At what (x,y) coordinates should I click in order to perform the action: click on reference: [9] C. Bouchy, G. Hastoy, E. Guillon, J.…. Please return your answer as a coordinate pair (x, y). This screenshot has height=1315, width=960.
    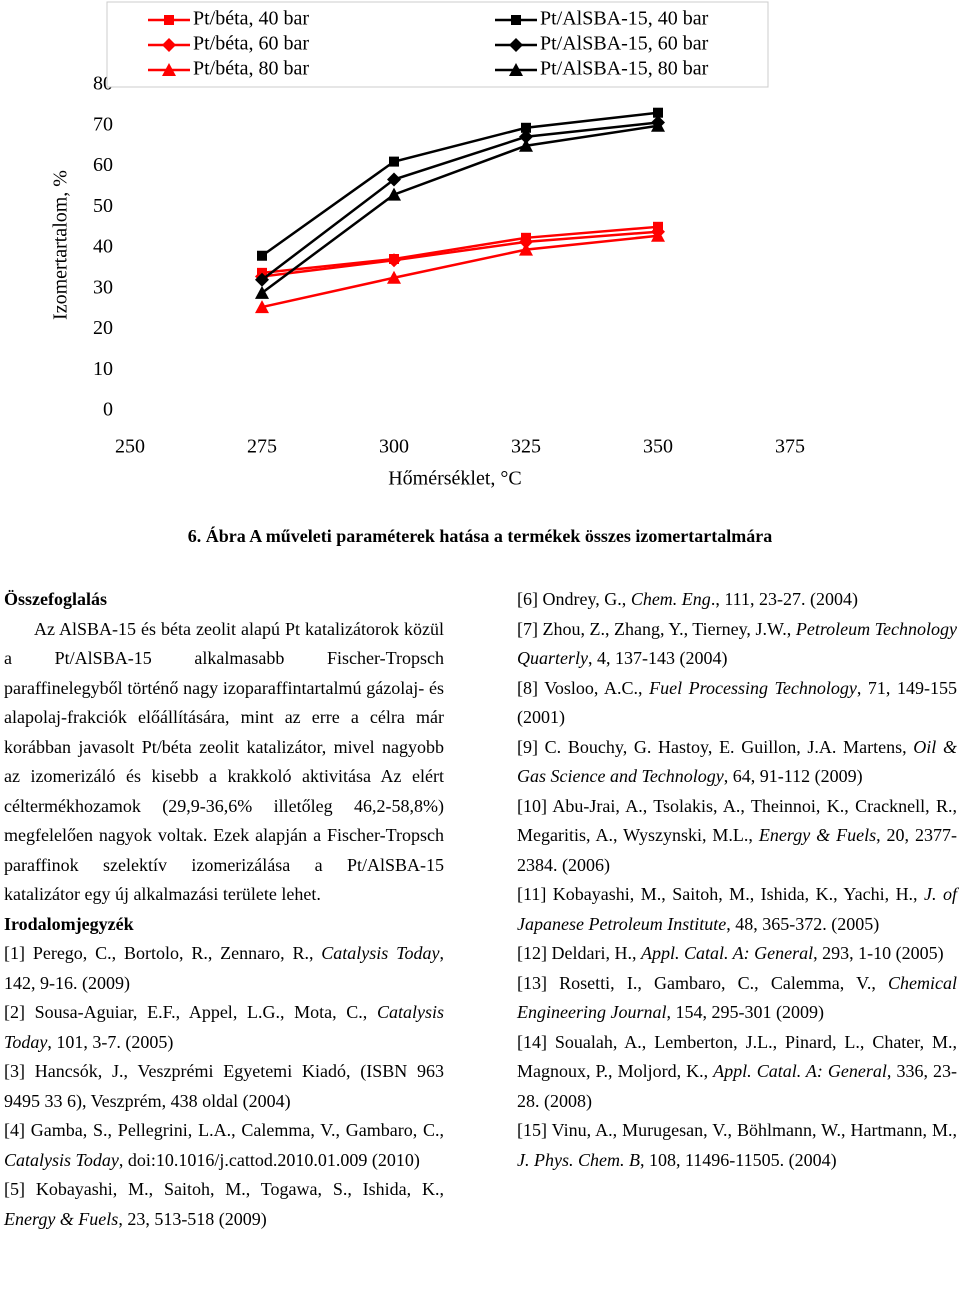
    Looking at the image, I should click on (737, 762).